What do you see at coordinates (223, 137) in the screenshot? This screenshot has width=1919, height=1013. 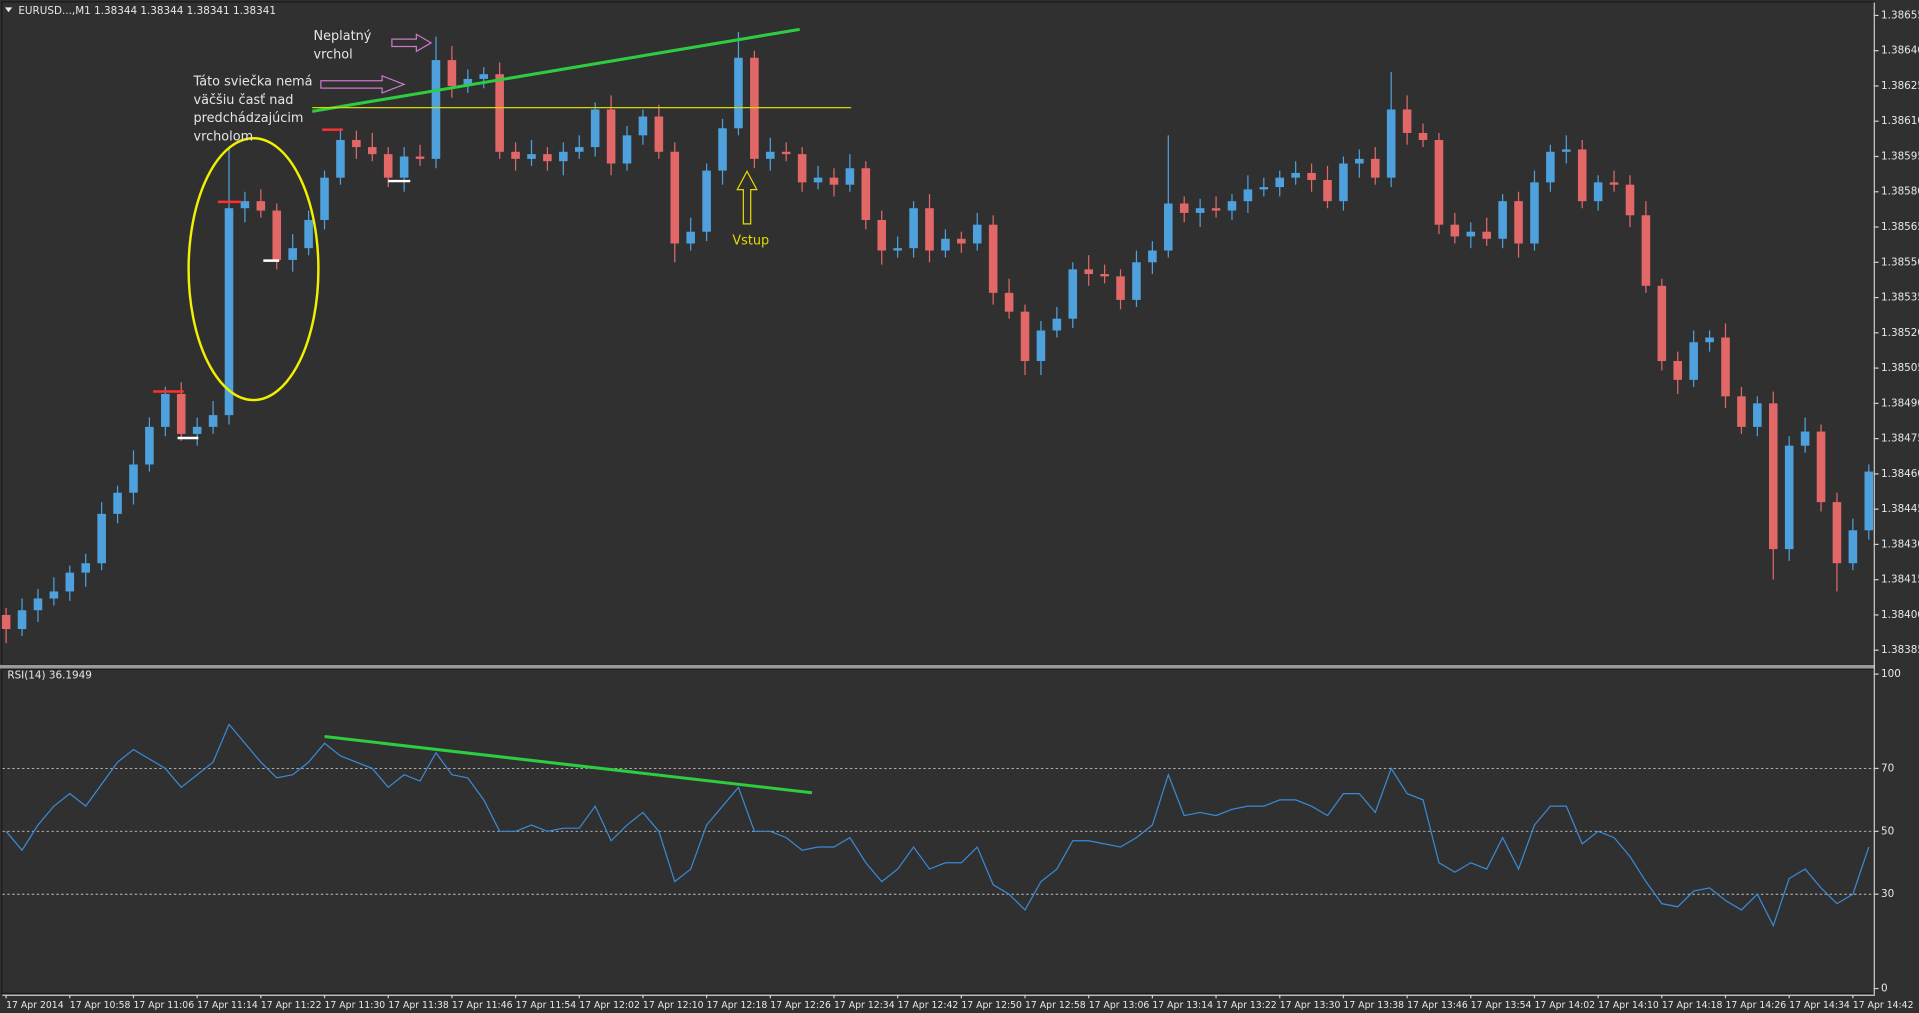 I see `annotation: vrcholom` at bounding box center [223, 137].